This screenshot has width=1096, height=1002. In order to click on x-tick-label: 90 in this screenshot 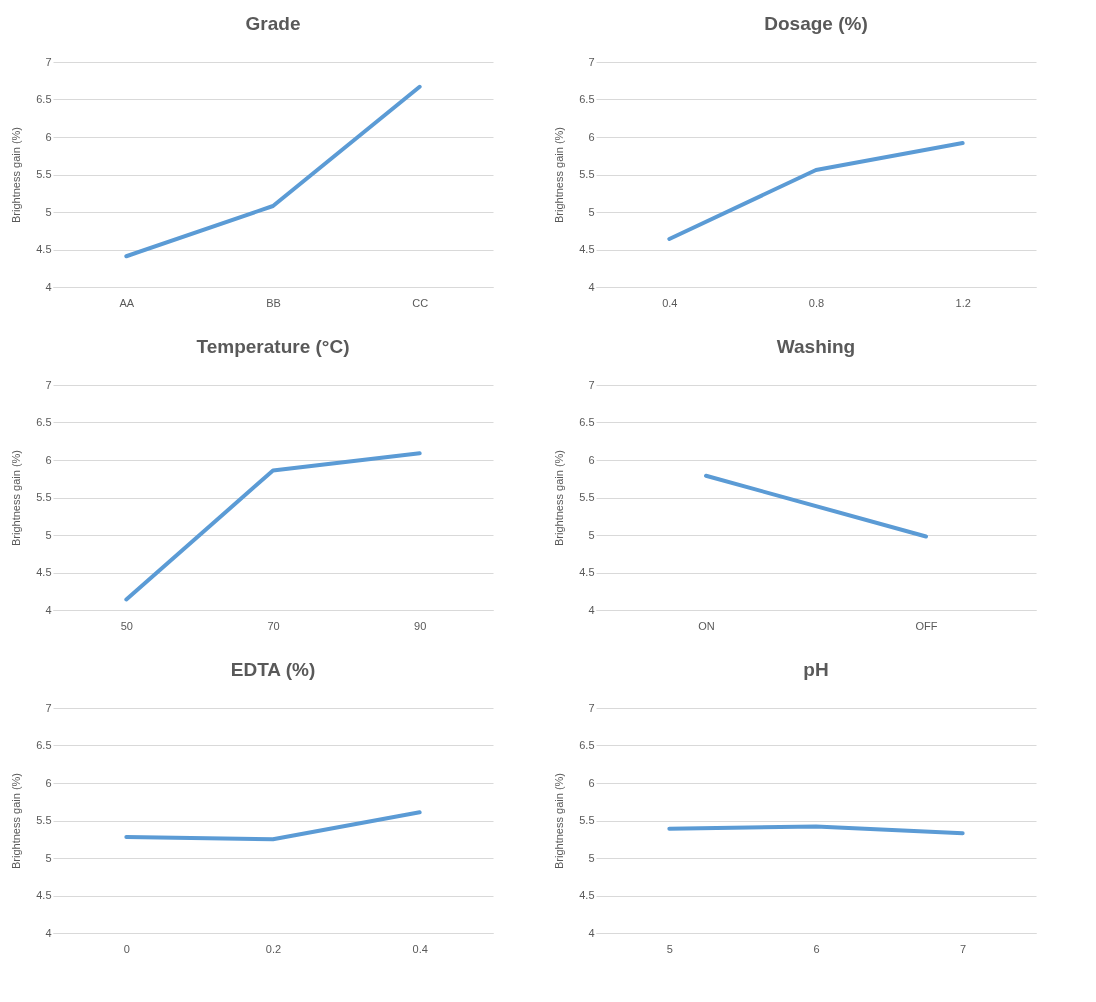, I will do `click(420, 625)`.